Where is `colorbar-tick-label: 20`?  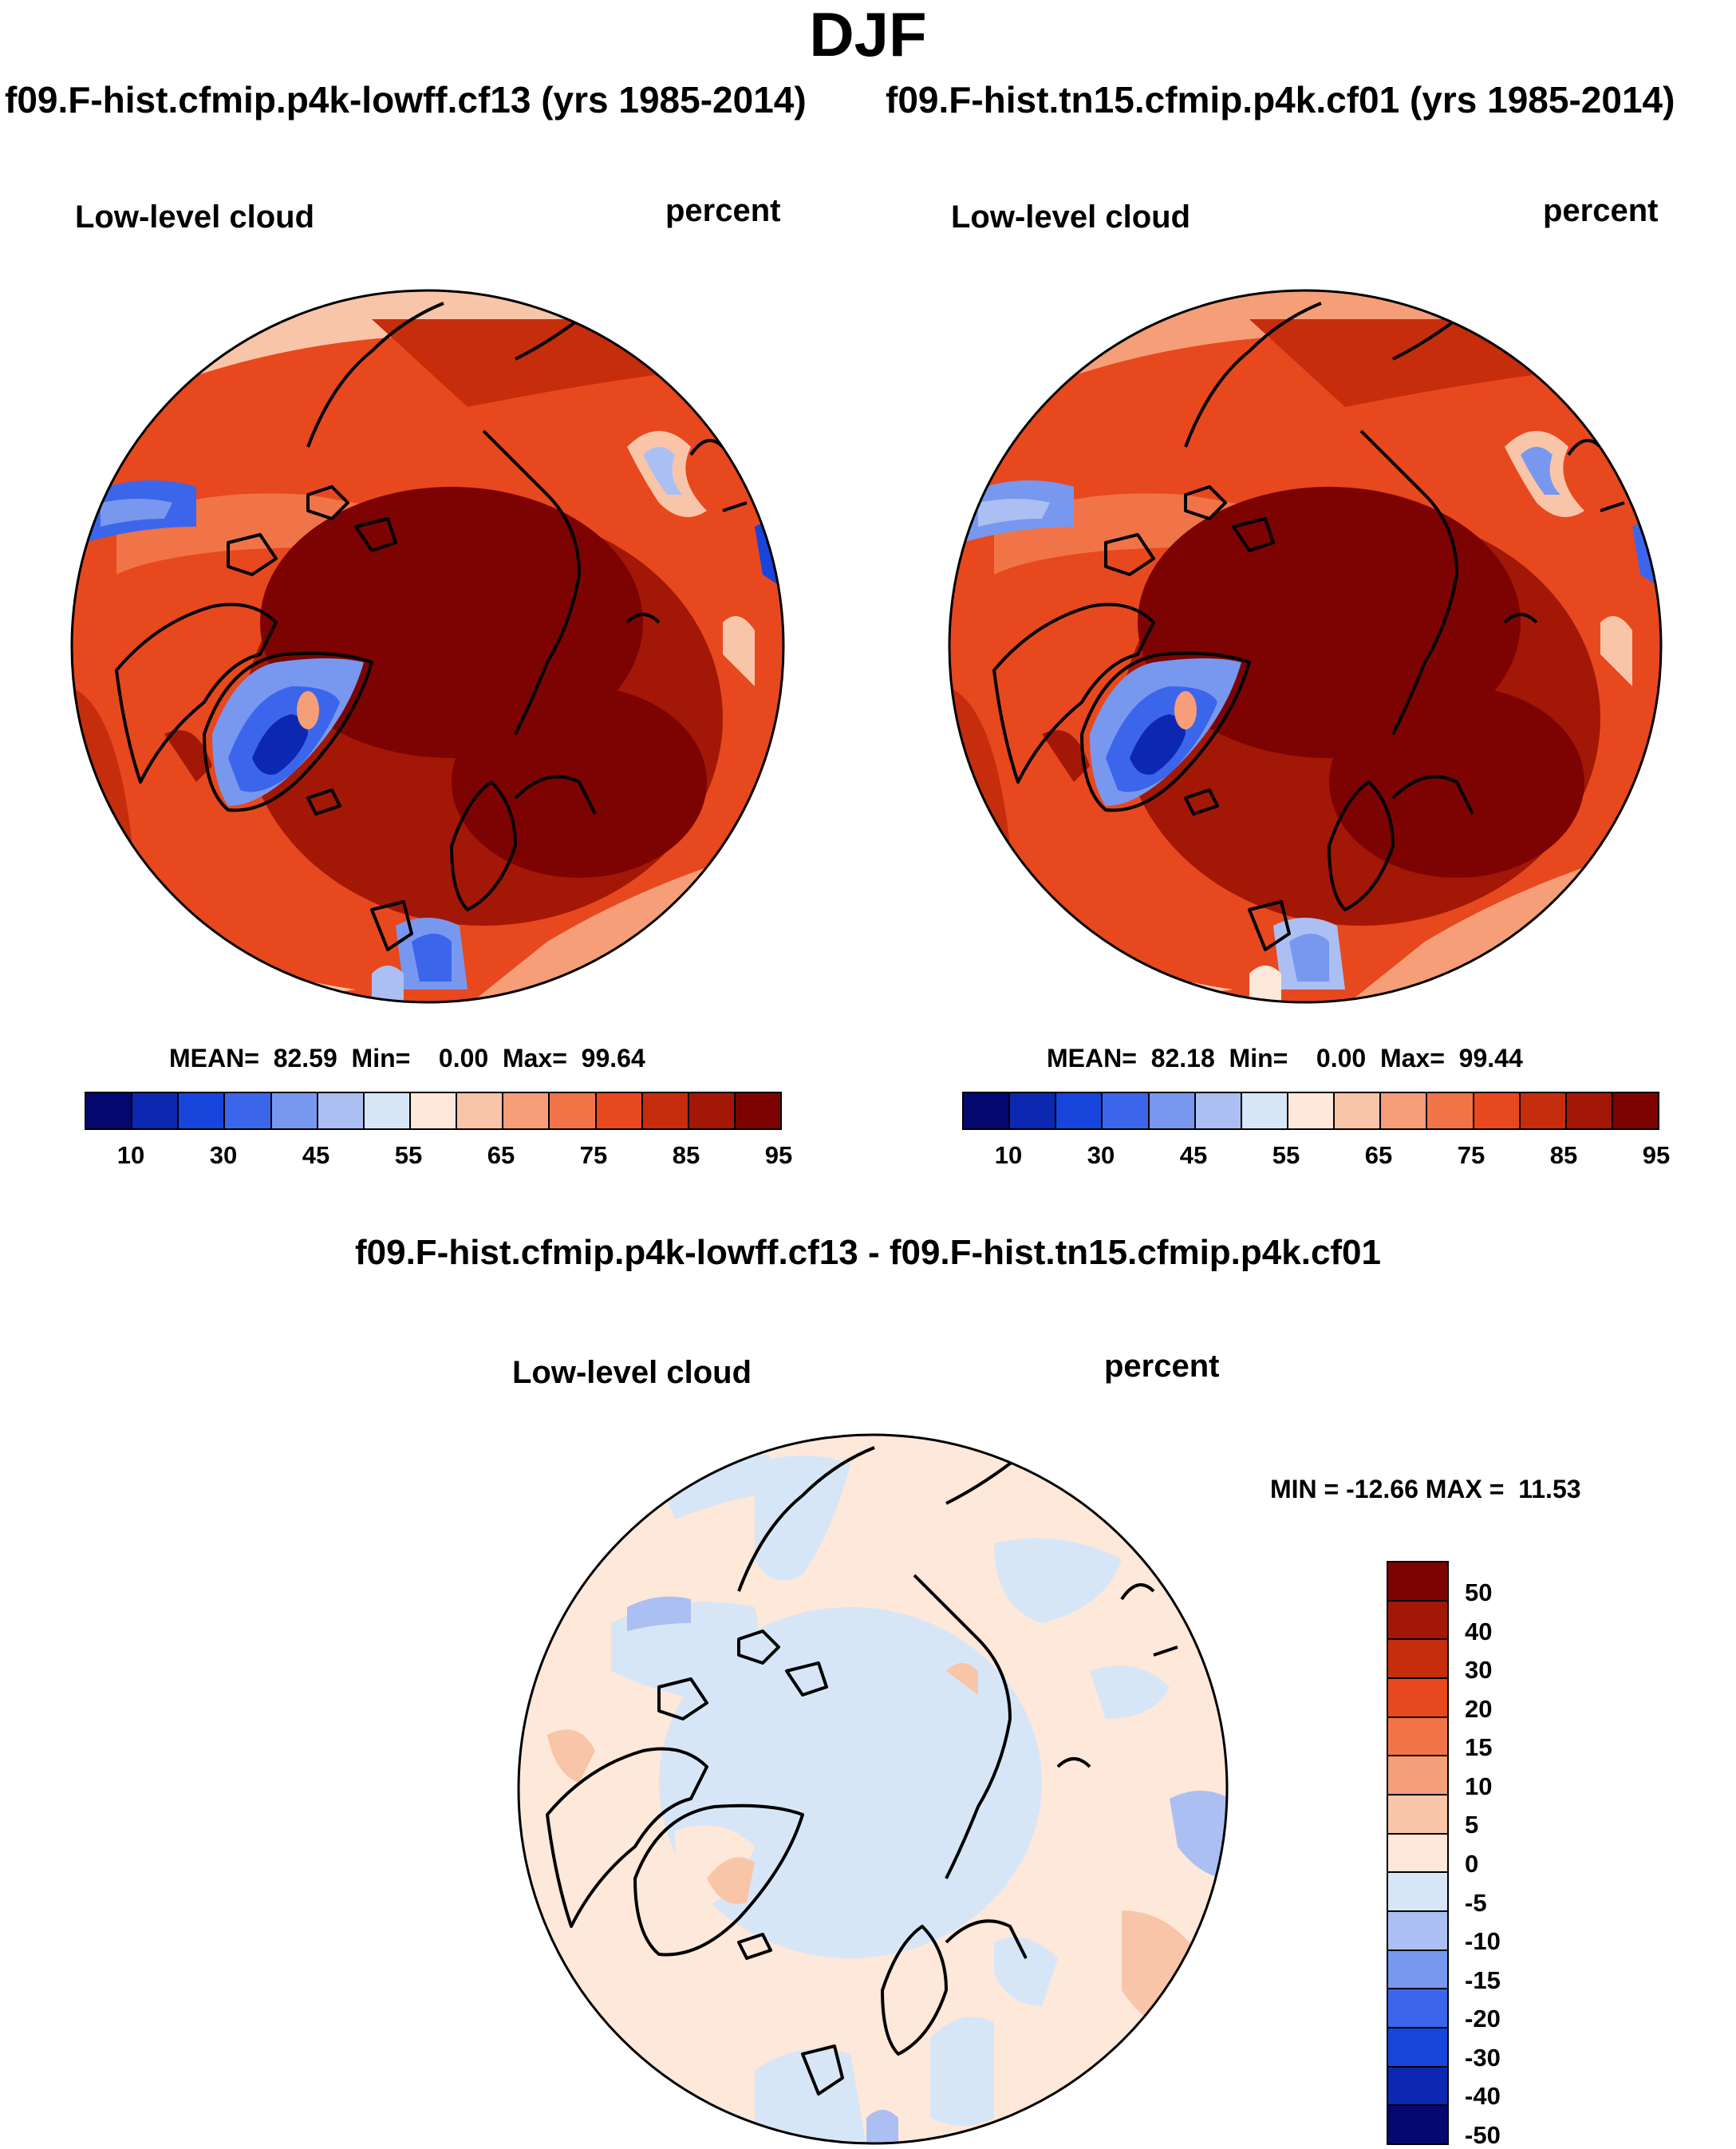
colorbar-tick-label: 20 is located at coordinates (1479, 1709).